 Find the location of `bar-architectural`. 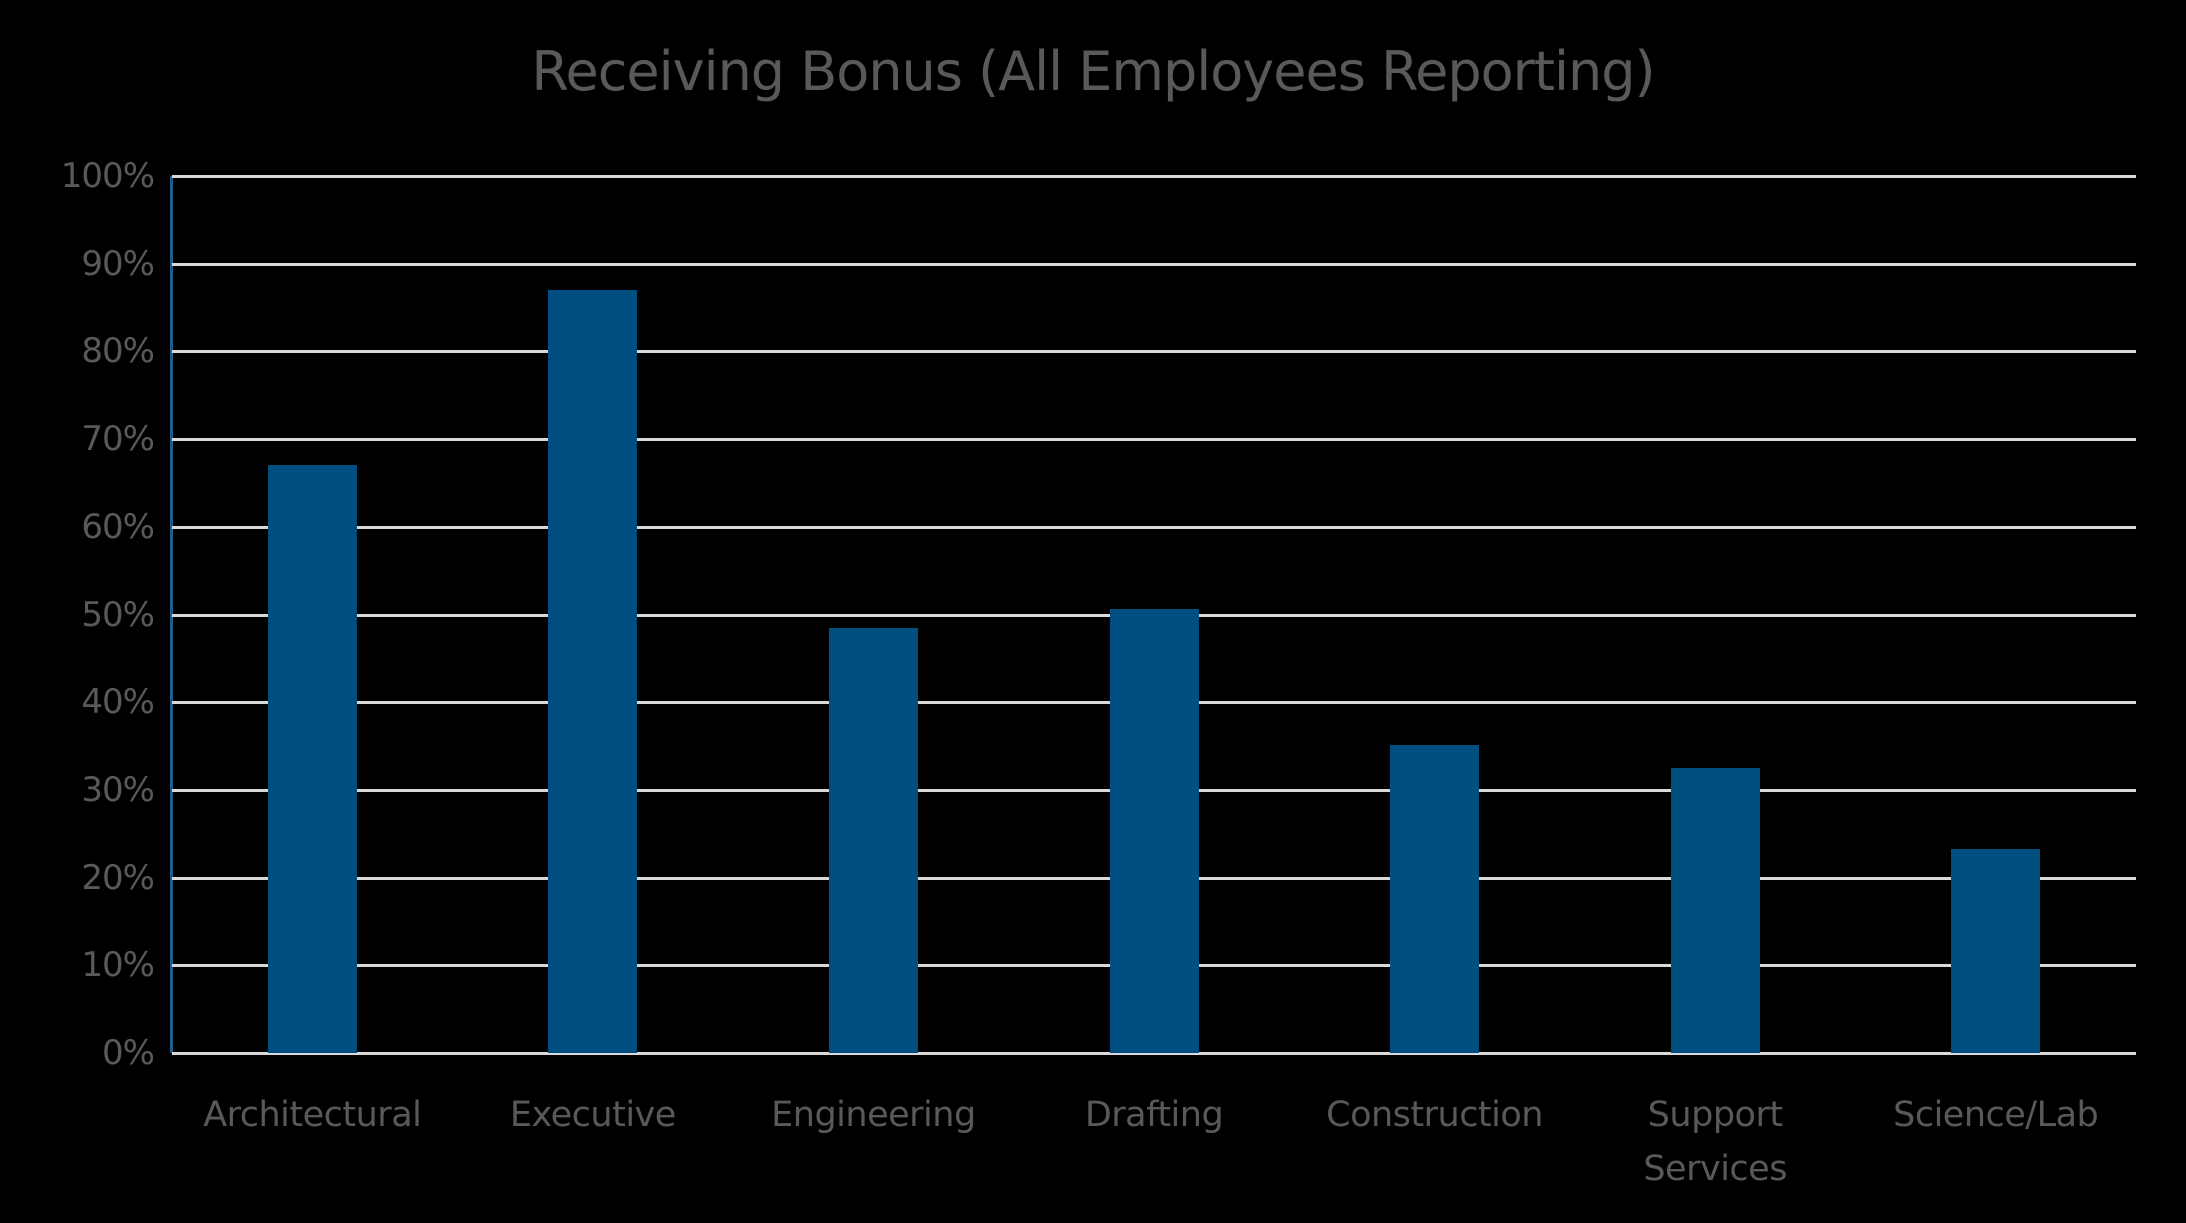

bar-architectural is located at coordinates (312, 759).